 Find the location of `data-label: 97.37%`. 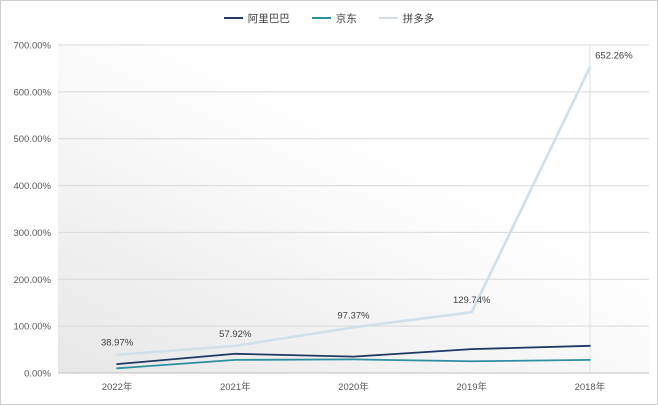

data-label: 97.37% is located at coordinates (353, 315).